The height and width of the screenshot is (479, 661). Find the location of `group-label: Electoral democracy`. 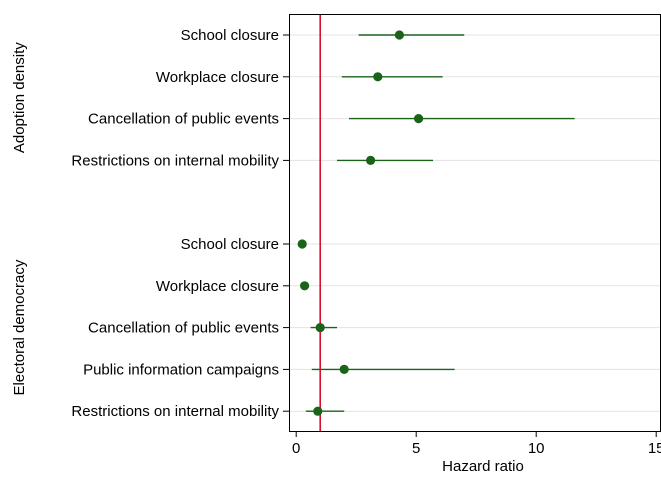

group-label: Electoral democracy is located at coordinates (19, 327).